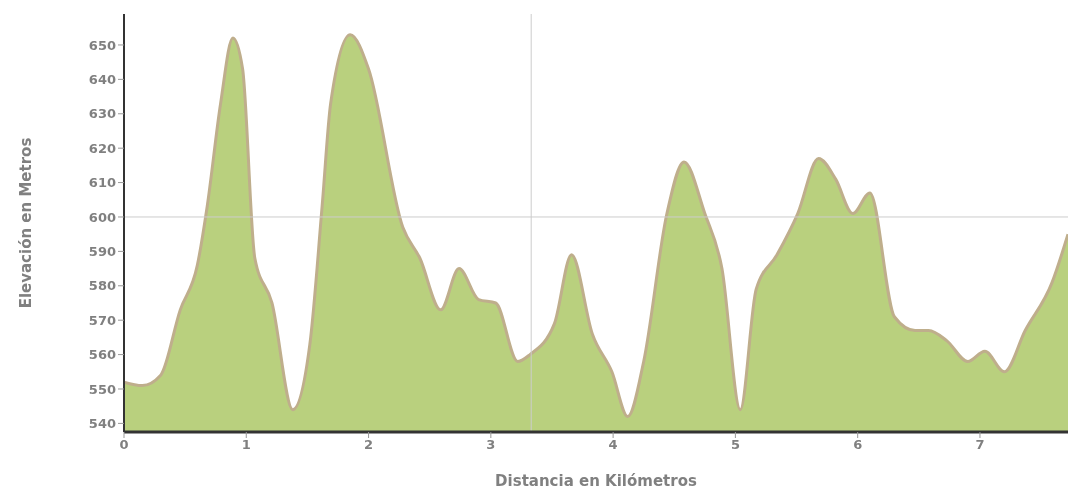 The height and width of the screenshot is (495, 1068). I want to click on y-tick-label: 560, so click(102, 355).